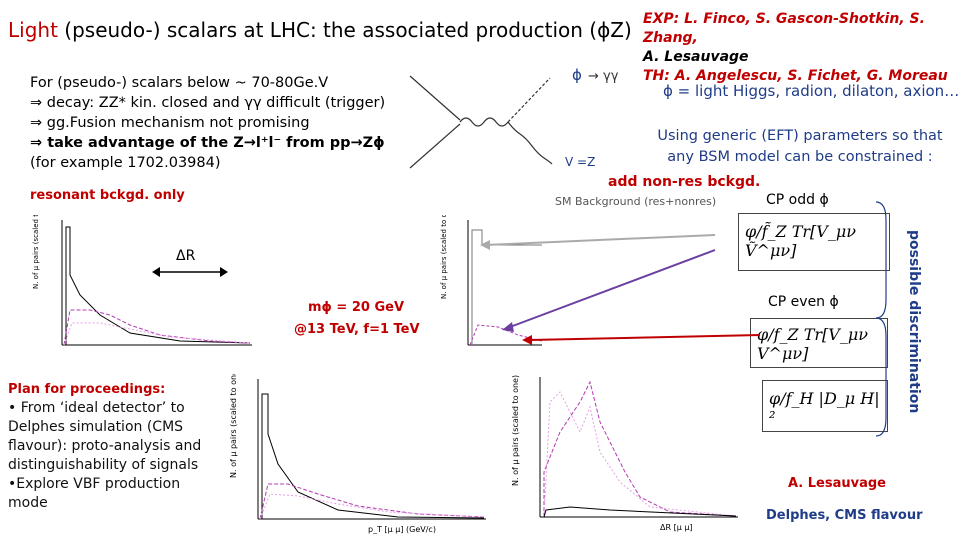 Image resolution: width=960 pixels, height=540 pixels. I want to click on plot-dr-bottom: N. of μ pairs (scaled to one) ΔR [μ μ], so click(626, 452).